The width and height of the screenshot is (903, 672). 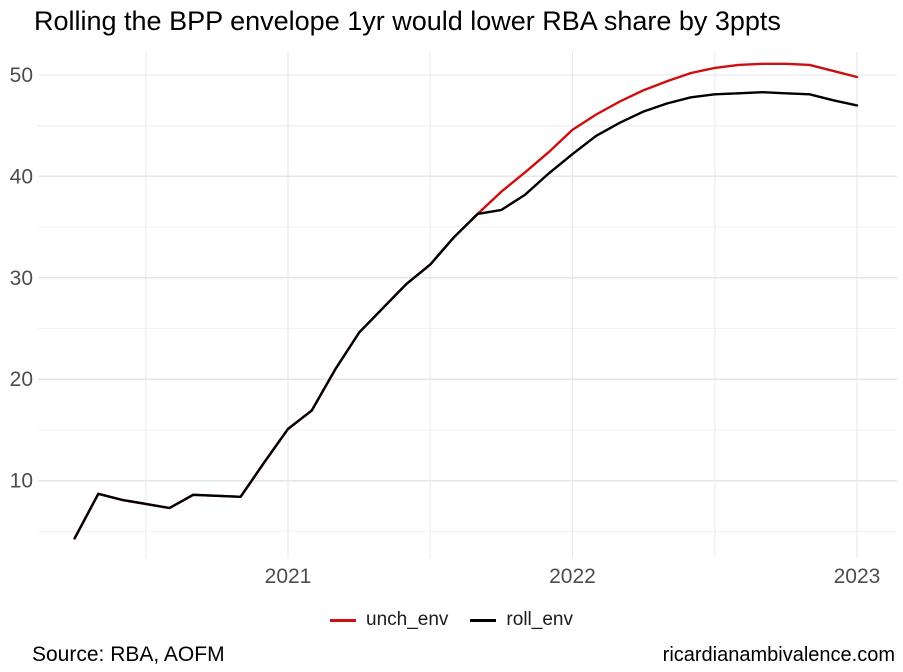 I want to click on y-axis-tick-label: 20, so click(x=21, y=379).